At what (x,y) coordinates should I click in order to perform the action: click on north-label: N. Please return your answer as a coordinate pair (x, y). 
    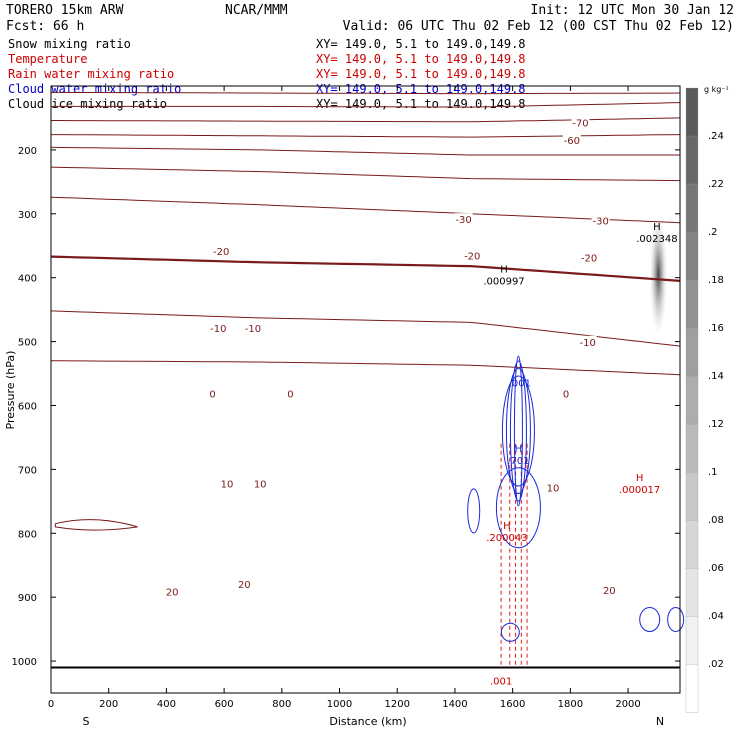
    Looking at the image, I should click on (660, 721).